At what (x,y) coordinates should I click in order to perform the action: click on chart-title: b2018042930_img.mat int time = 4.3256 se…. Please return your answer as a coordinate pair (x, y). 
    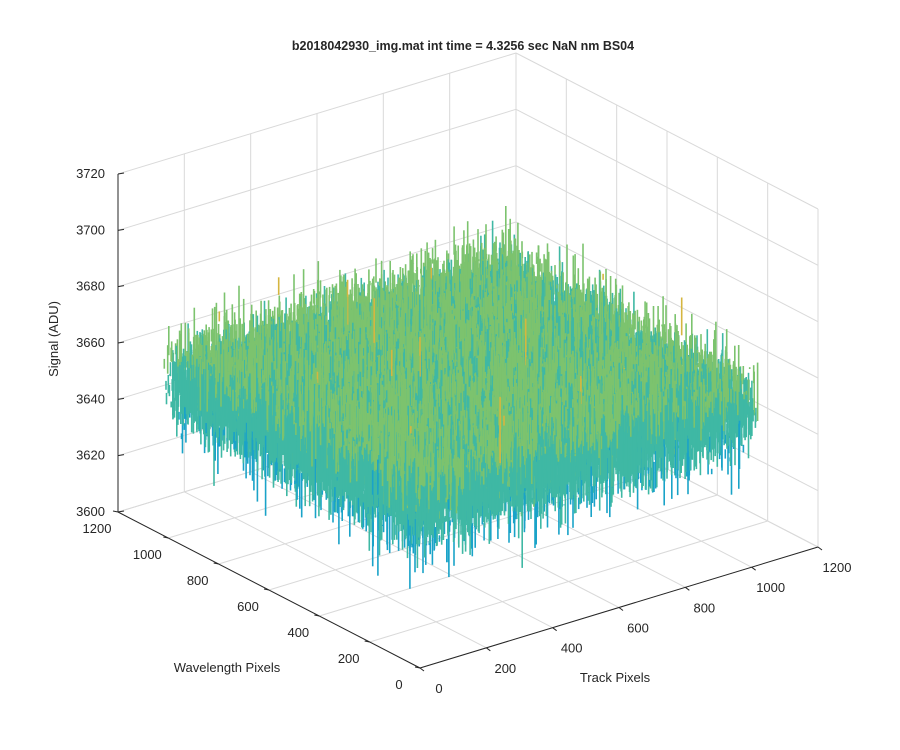
    Looking at the image, I should click on (463, 46).